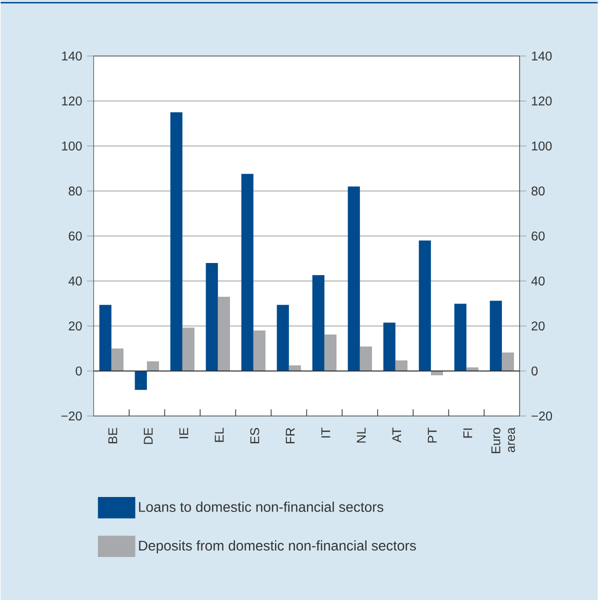 The height and width of the screenshot is (600, 598). Describe the element at coordinates (542, 416) in the screenshot. I see `y2-tick-label: −20` at that location.